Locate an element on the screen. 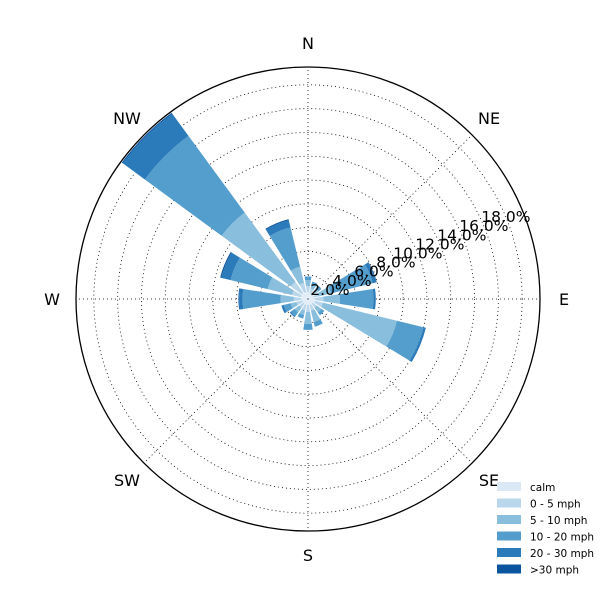 This screenshot has height=604, width=600. bar-ne-0-5-mph is located at coordinates (313, 293).